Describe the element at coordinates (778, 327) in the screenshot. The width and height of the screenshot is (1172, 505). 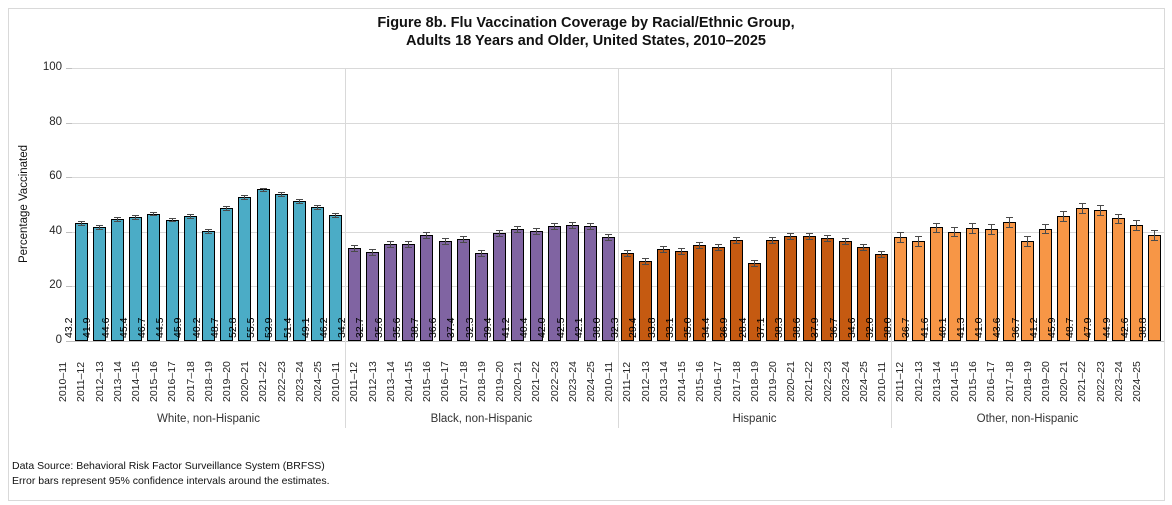
I see `bar-value-label: 38.3` at that location.